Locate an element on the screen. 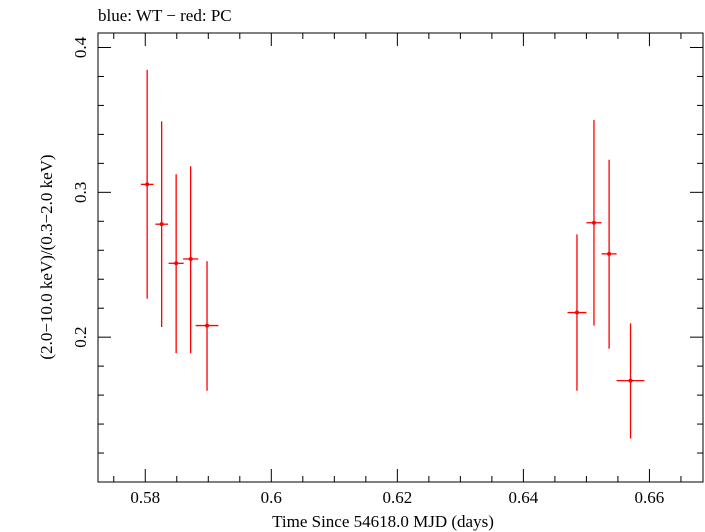 The width and height of the screenshot is (705, 532). x-tick-label: 0.58 is located at coordinates (145, 497).